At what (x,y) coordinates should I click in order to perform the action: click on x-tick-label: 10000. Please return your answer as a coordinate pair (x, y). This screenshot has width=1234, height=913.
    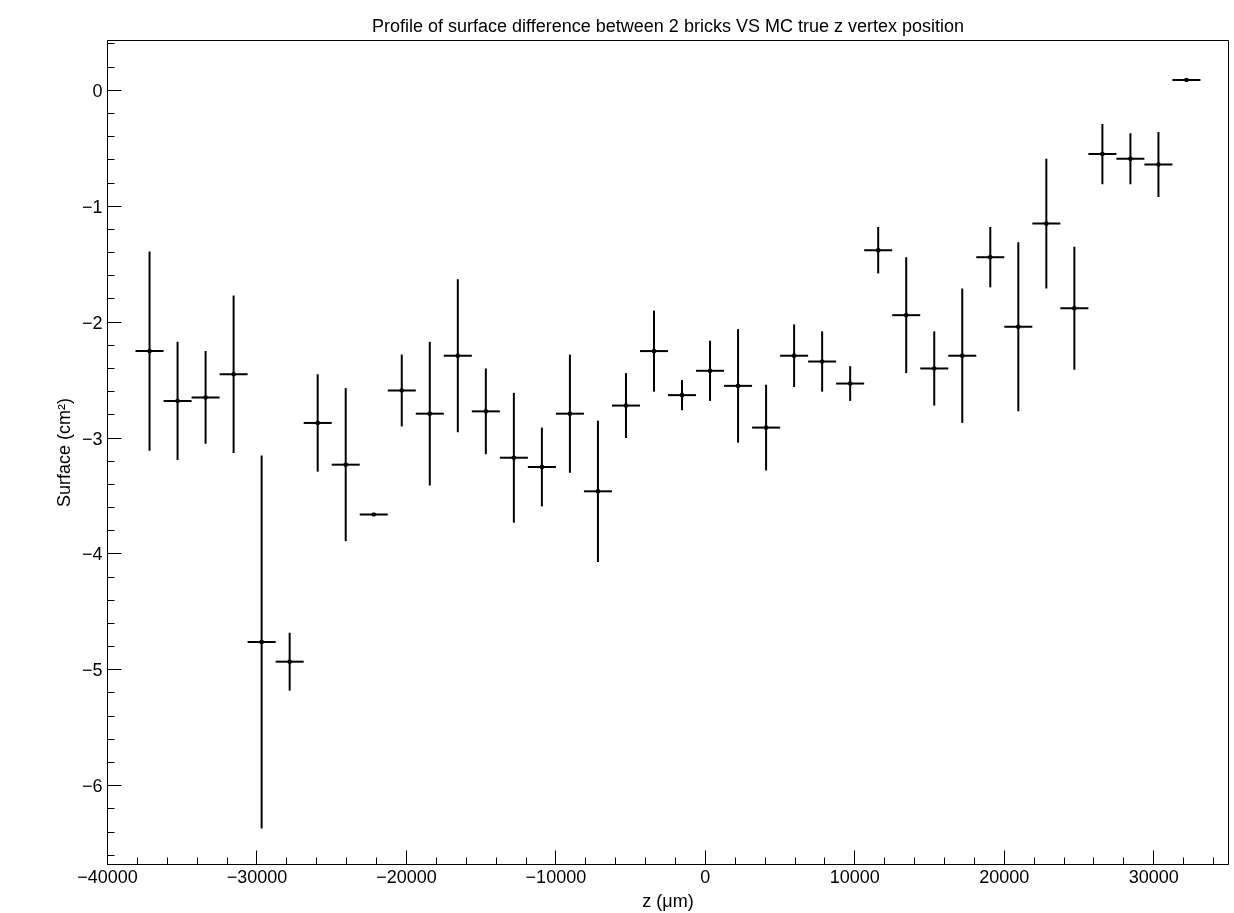
    Looking at the image, I should click on (854, 876).